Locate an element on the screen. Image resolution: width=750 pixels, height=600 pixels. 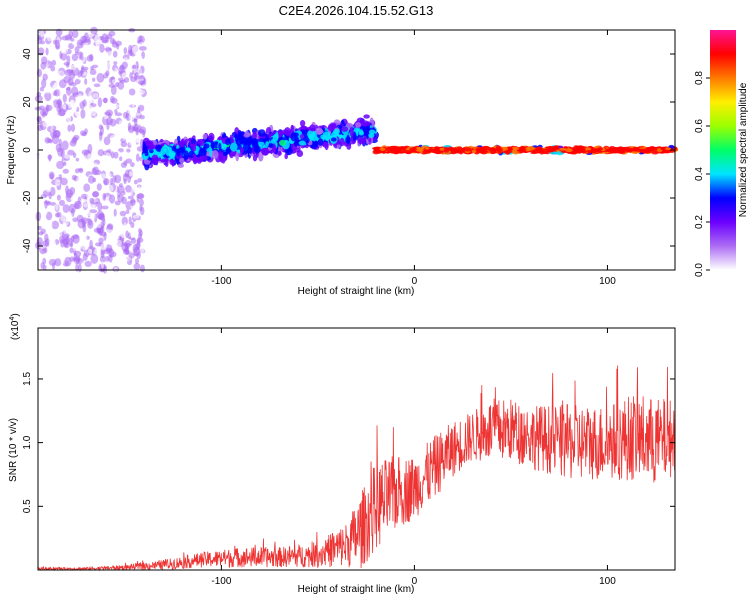
colorbar-tick-label: 0.0 is located at coordinates (699, 270).